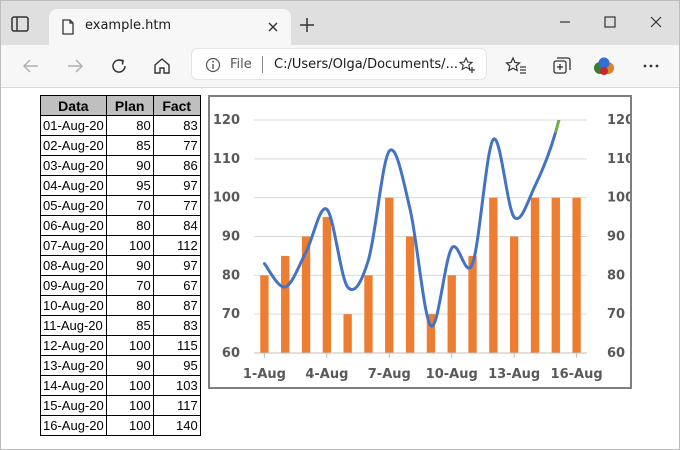  I want to click on header-plan: Plan, so click(129, 105).